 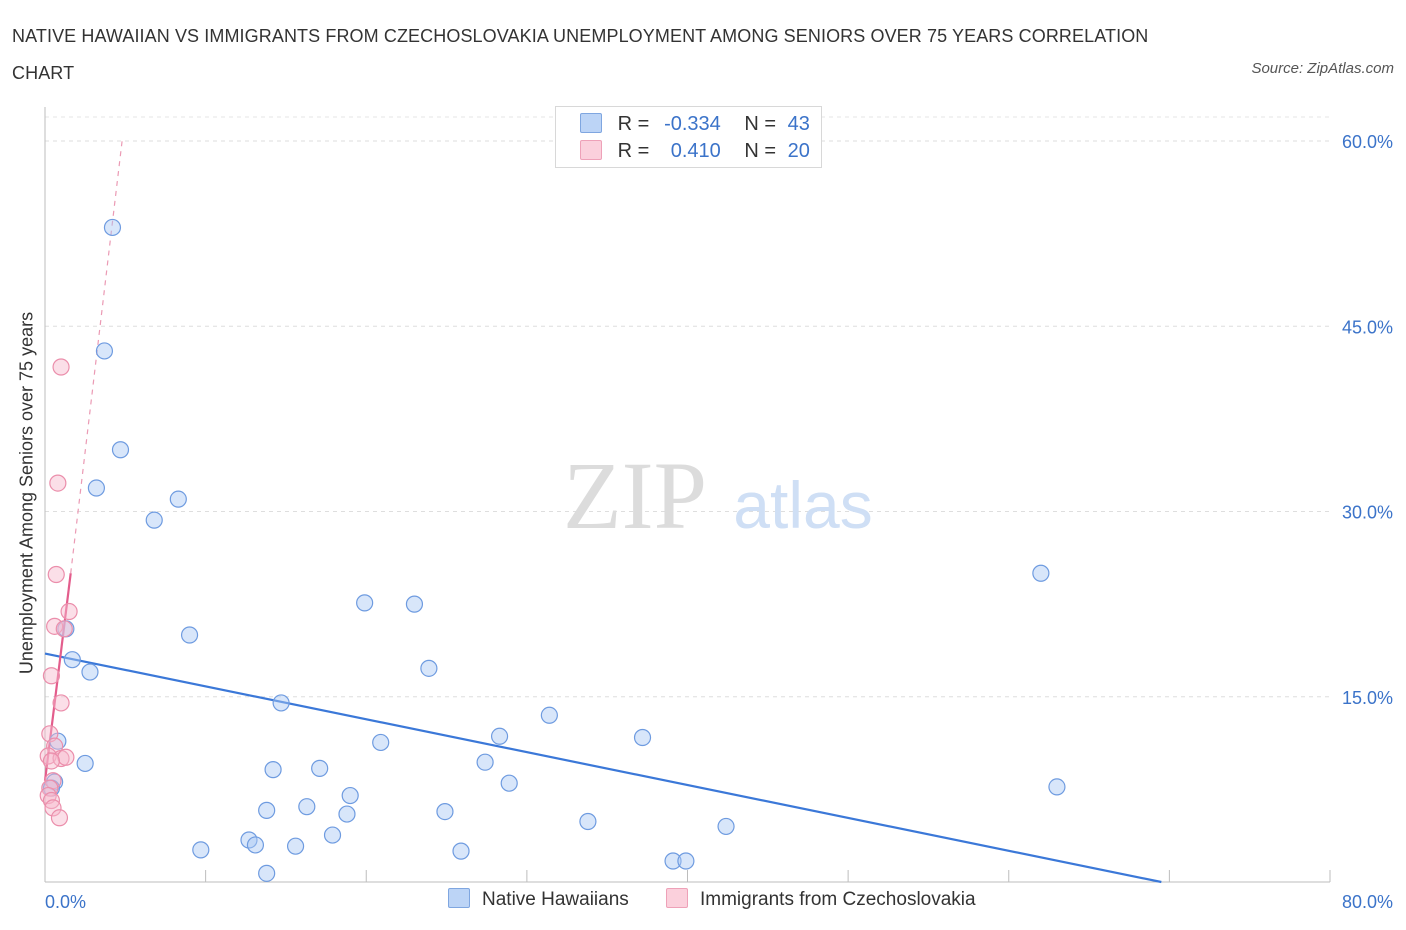 I want to click on y-tick-label: 60.0%, so click(x=1367, y=142).